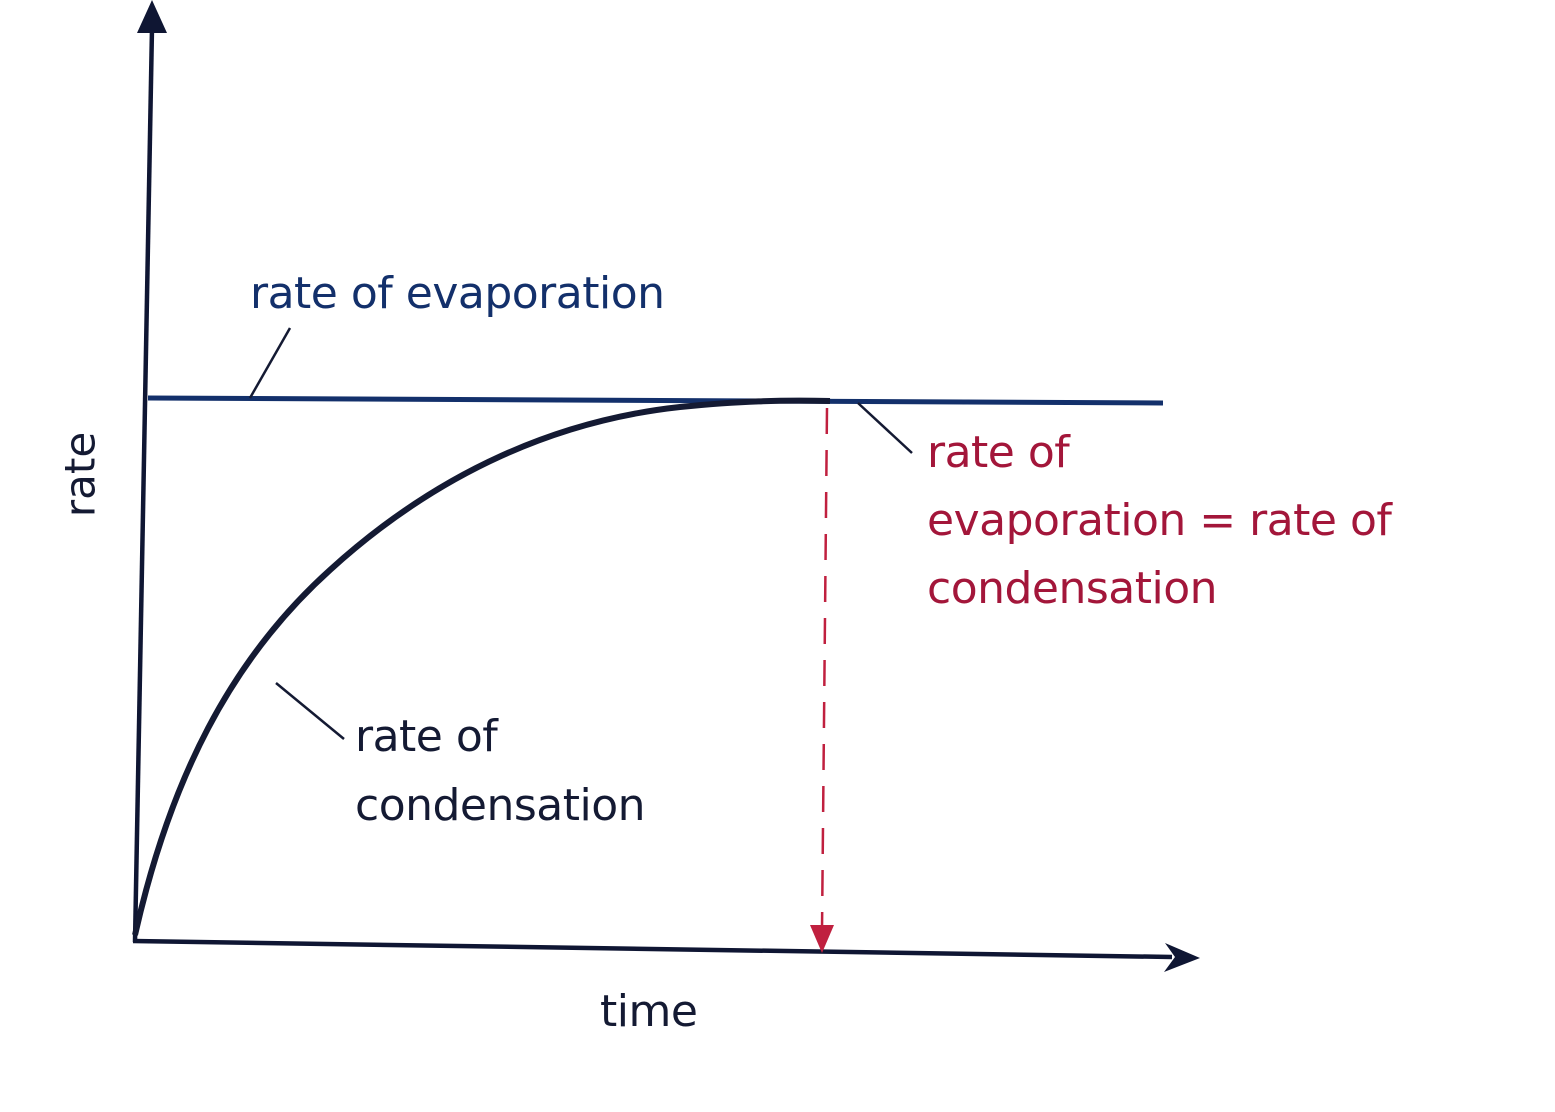 This screenshot has height=1112, width=1555. What do you see at coordinates (655, 400) in the screenshot?
I see `evaporation-line` at bounding box center [655, 400].